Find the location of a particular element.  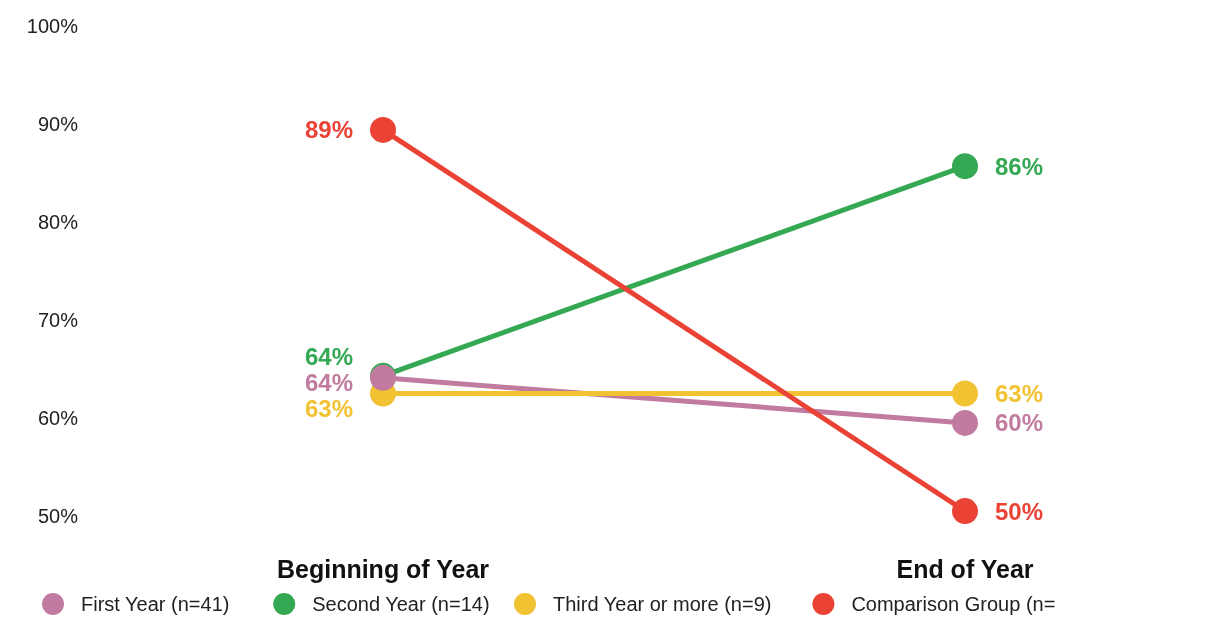

legend-label: Second Year (n=14) is located at coordinates (401, 604).